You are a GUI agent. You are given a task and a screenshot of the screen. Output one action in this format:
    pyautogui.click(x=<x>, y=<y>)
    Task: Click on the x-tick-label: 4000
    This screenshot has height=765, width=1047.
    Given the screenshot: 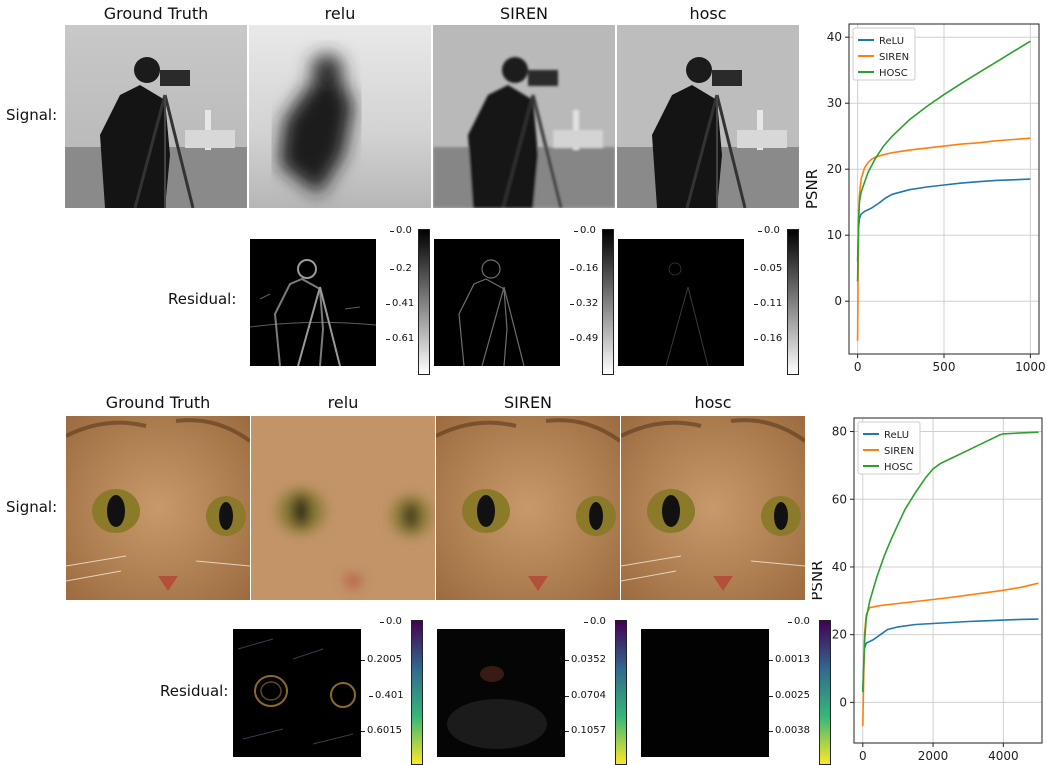 What is the action you would take?
    pyautogui.click(x=1003, y=756)
    